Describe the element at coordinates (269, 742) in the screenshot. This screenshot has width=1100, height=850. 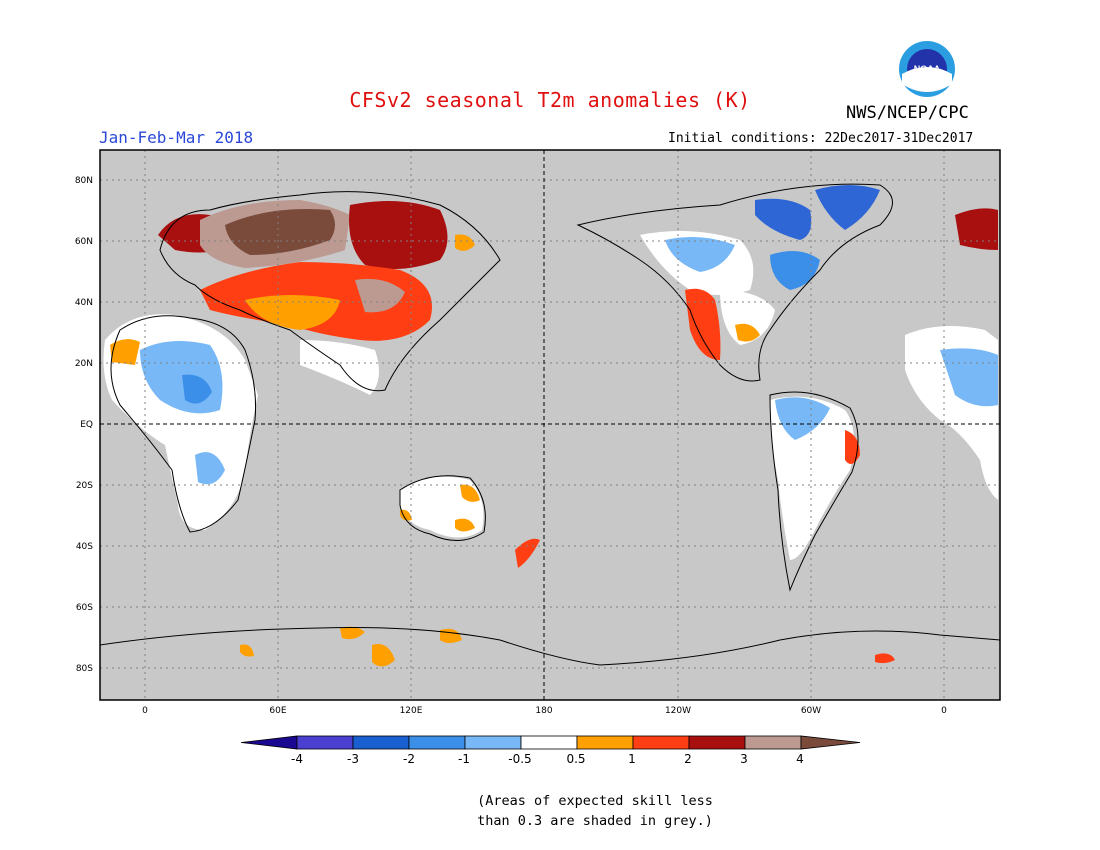
I see `colorbar-arrow-left` at that location.